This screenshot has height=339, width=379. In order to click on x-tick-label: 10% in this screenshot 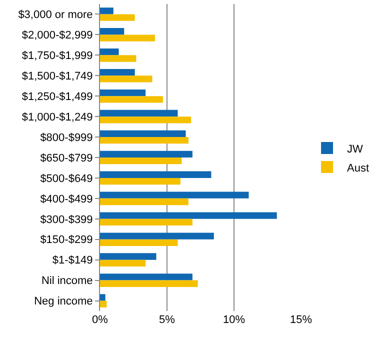, I will do `click(234, 320)`.